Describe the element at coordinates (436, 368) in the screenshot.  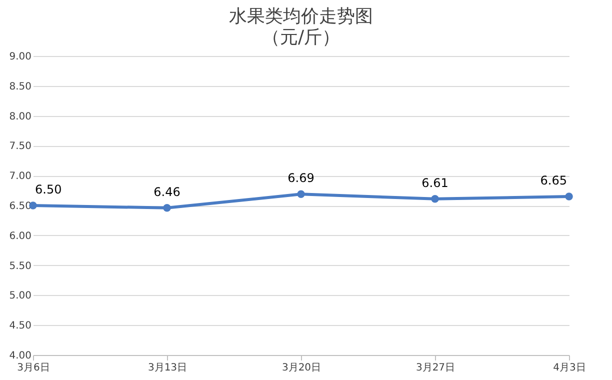
I see `x-tick-label: 3月27日` at that location.